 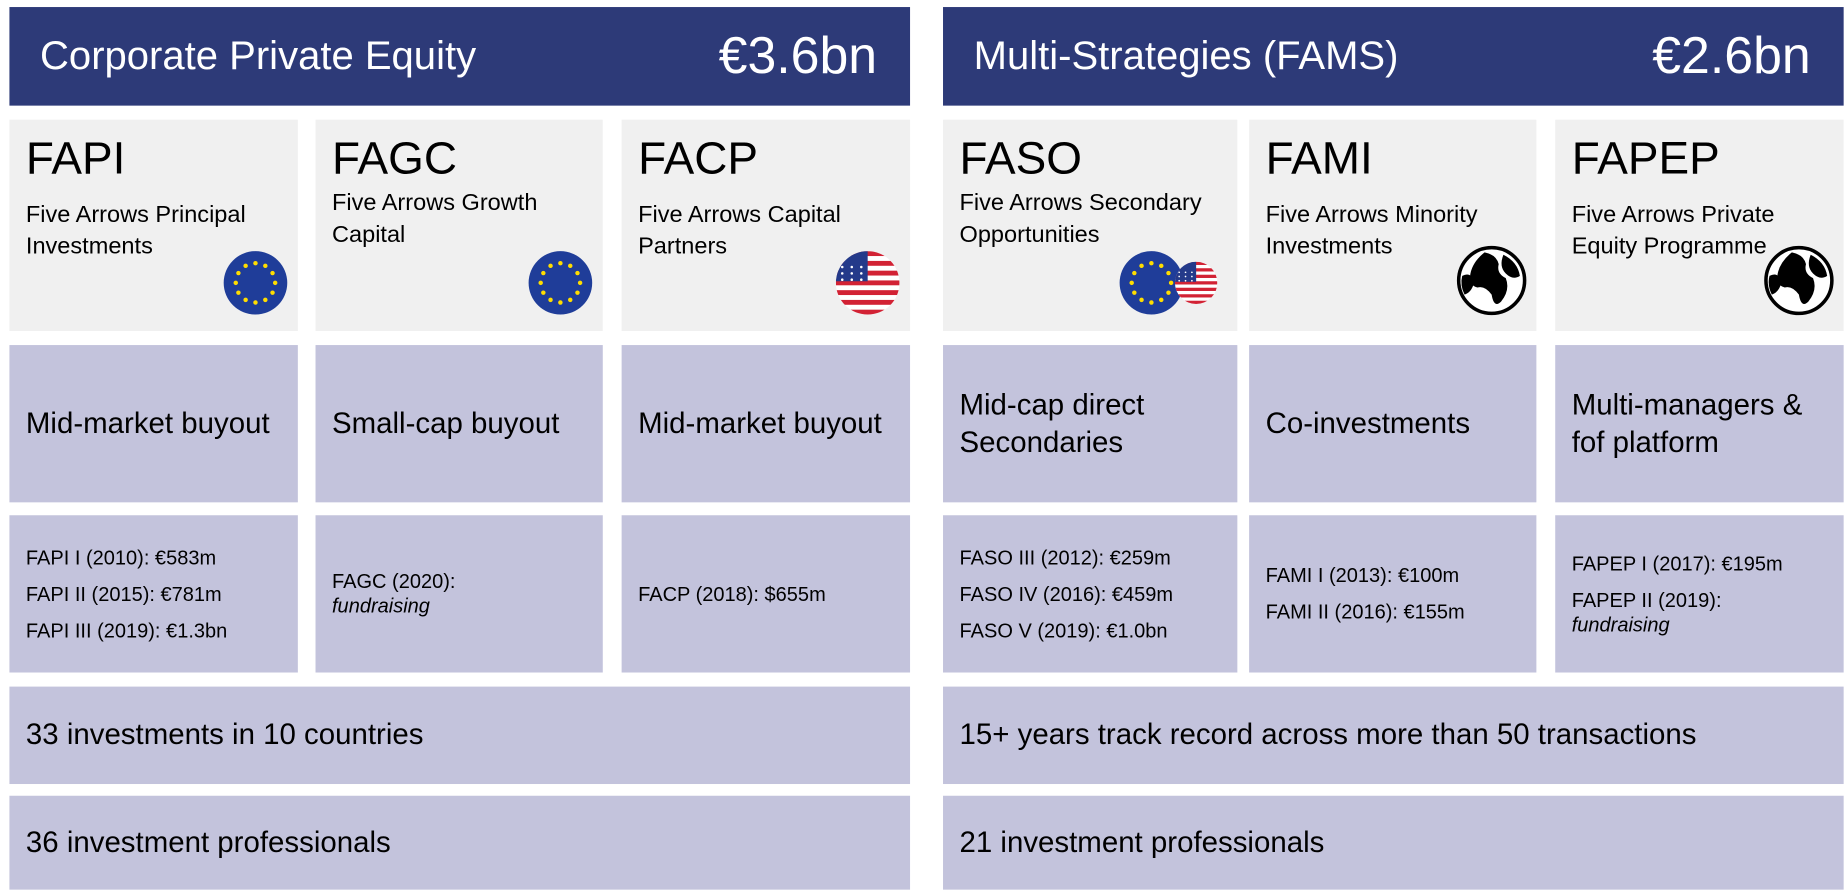 I want to click on vintages: FACP (2018): $655m, so click(x=766, y=594).